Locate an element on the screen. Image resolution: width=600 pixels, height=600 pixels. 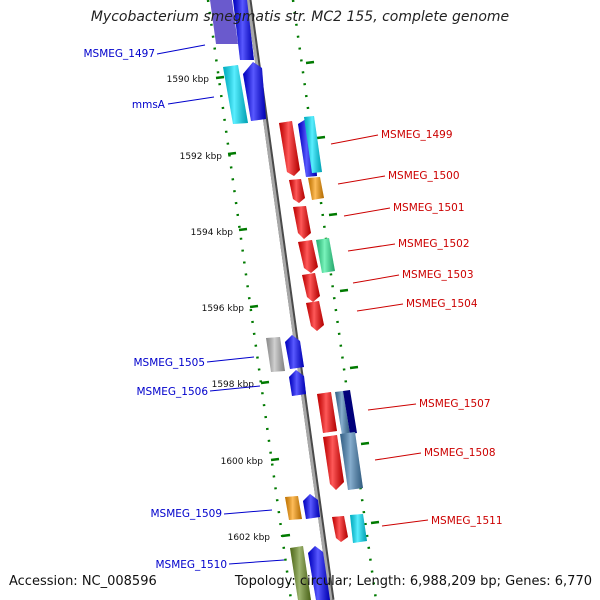
accession-text: Accession: NC_008596 is located at coordinates (83, 581).